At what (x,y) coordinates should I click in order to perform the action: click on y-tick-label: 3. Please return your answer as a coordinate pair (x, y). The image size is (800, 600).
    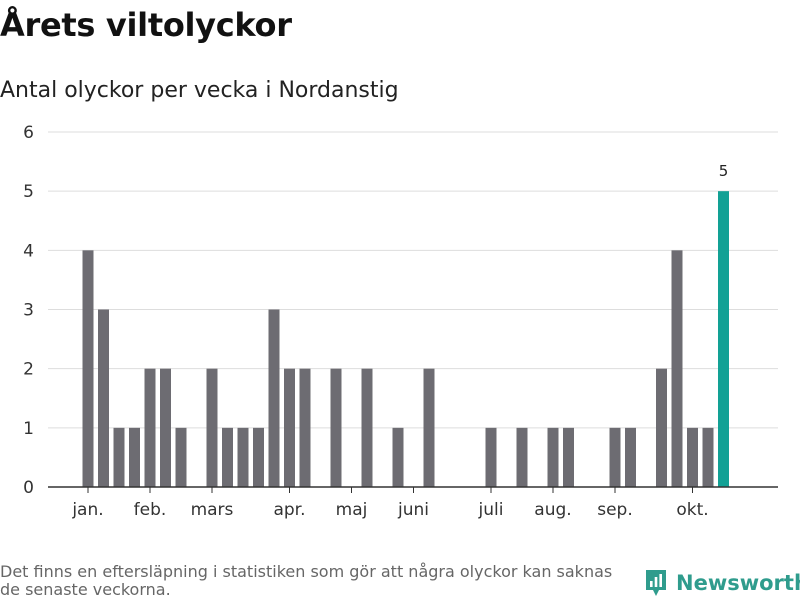
    Looking at the image, I should click on (28, 311).